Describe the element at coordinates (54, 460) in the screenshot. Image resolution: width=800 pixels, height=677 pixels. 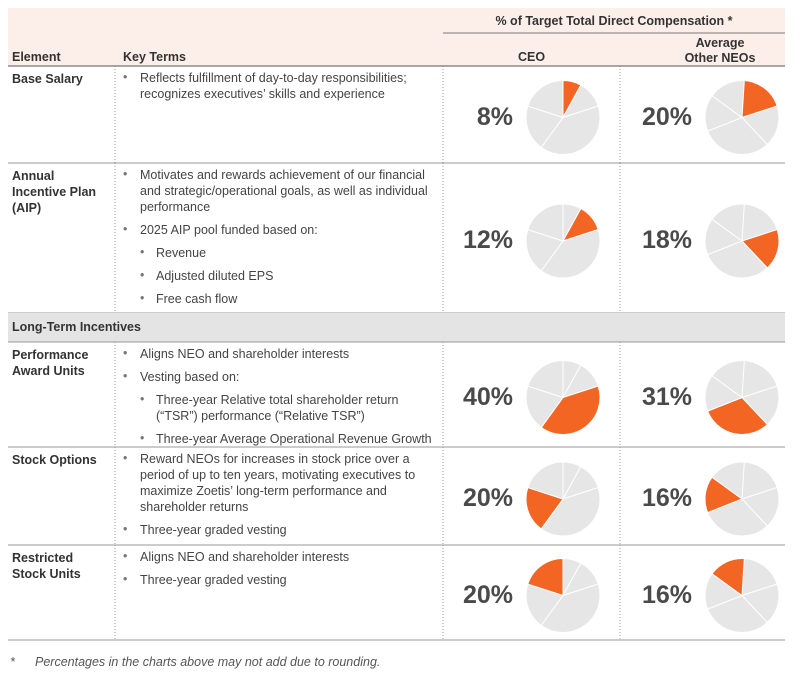
I see `element: Stock Options` at that location.